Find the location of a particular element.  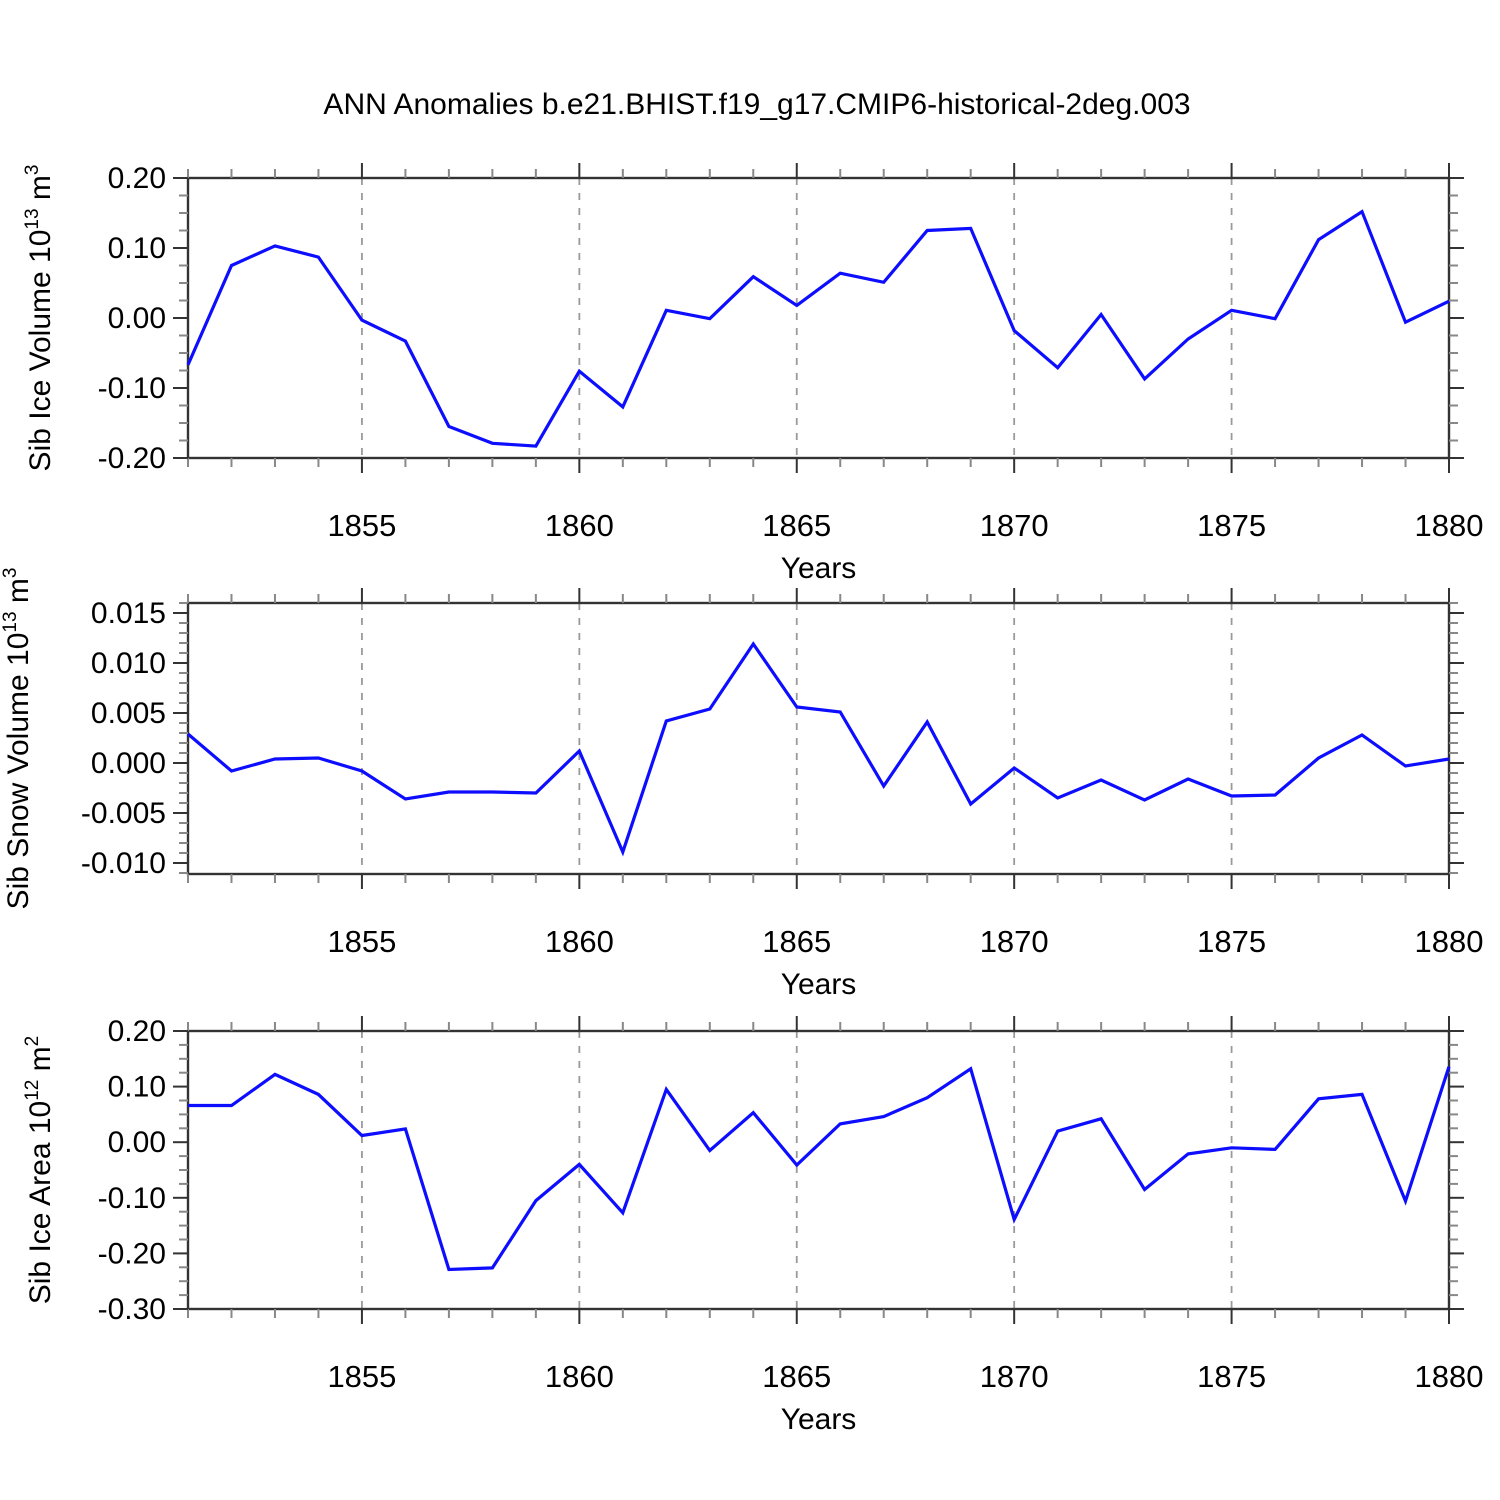

y-tick-label: -0.010 is located at coordinates (123, 863).